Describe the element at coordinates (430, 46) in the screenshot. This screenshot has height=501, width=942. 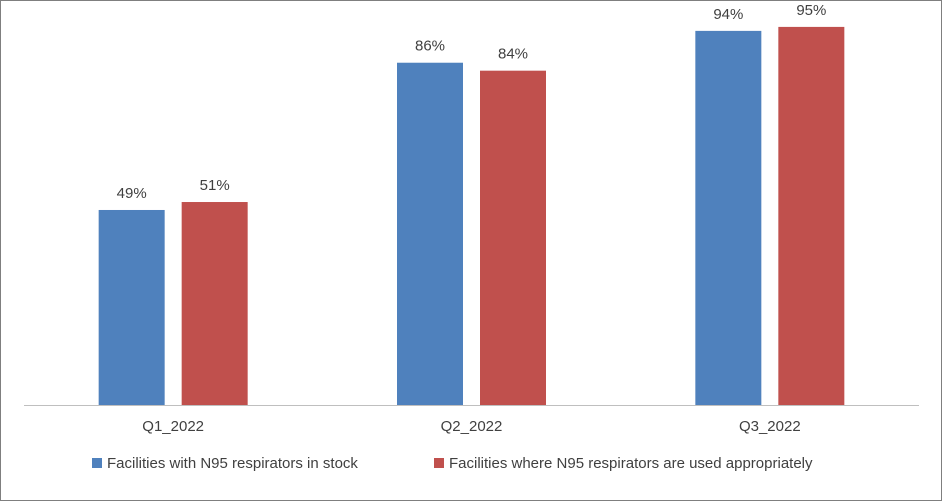
I see `value-label-q2_2022-series-1: 86%` at that location.